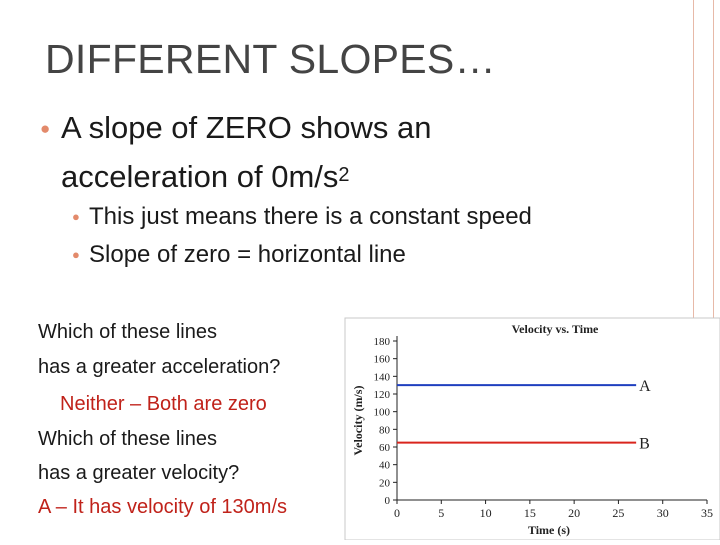 This screenshot has width=720, height=545. What do you see at coordinates (441, 513) in the screenshot?
I see `x-tick-label: 5` at bounding box center [441, 513].